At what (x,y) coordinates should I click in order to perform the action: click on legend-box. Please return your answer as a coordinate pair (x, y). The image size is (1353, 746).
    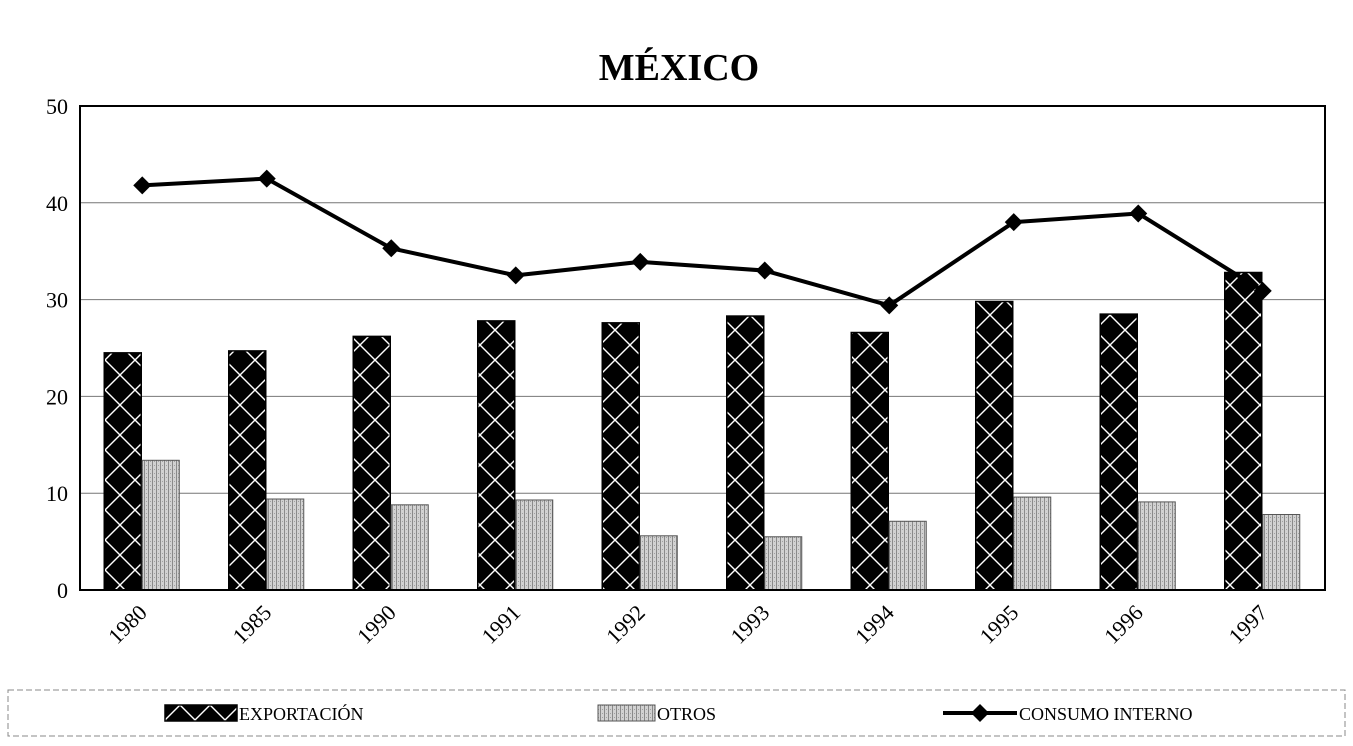
    Looking at the image, I should click on (676, 713).